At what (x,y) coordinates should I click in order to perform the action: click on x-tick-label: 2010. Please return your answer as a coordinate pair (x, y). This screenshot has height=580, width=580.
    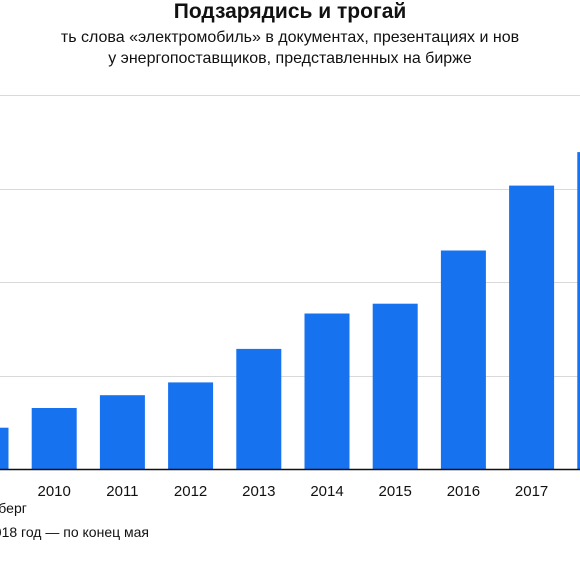
    Looking at the image, I should click on (54, 491).